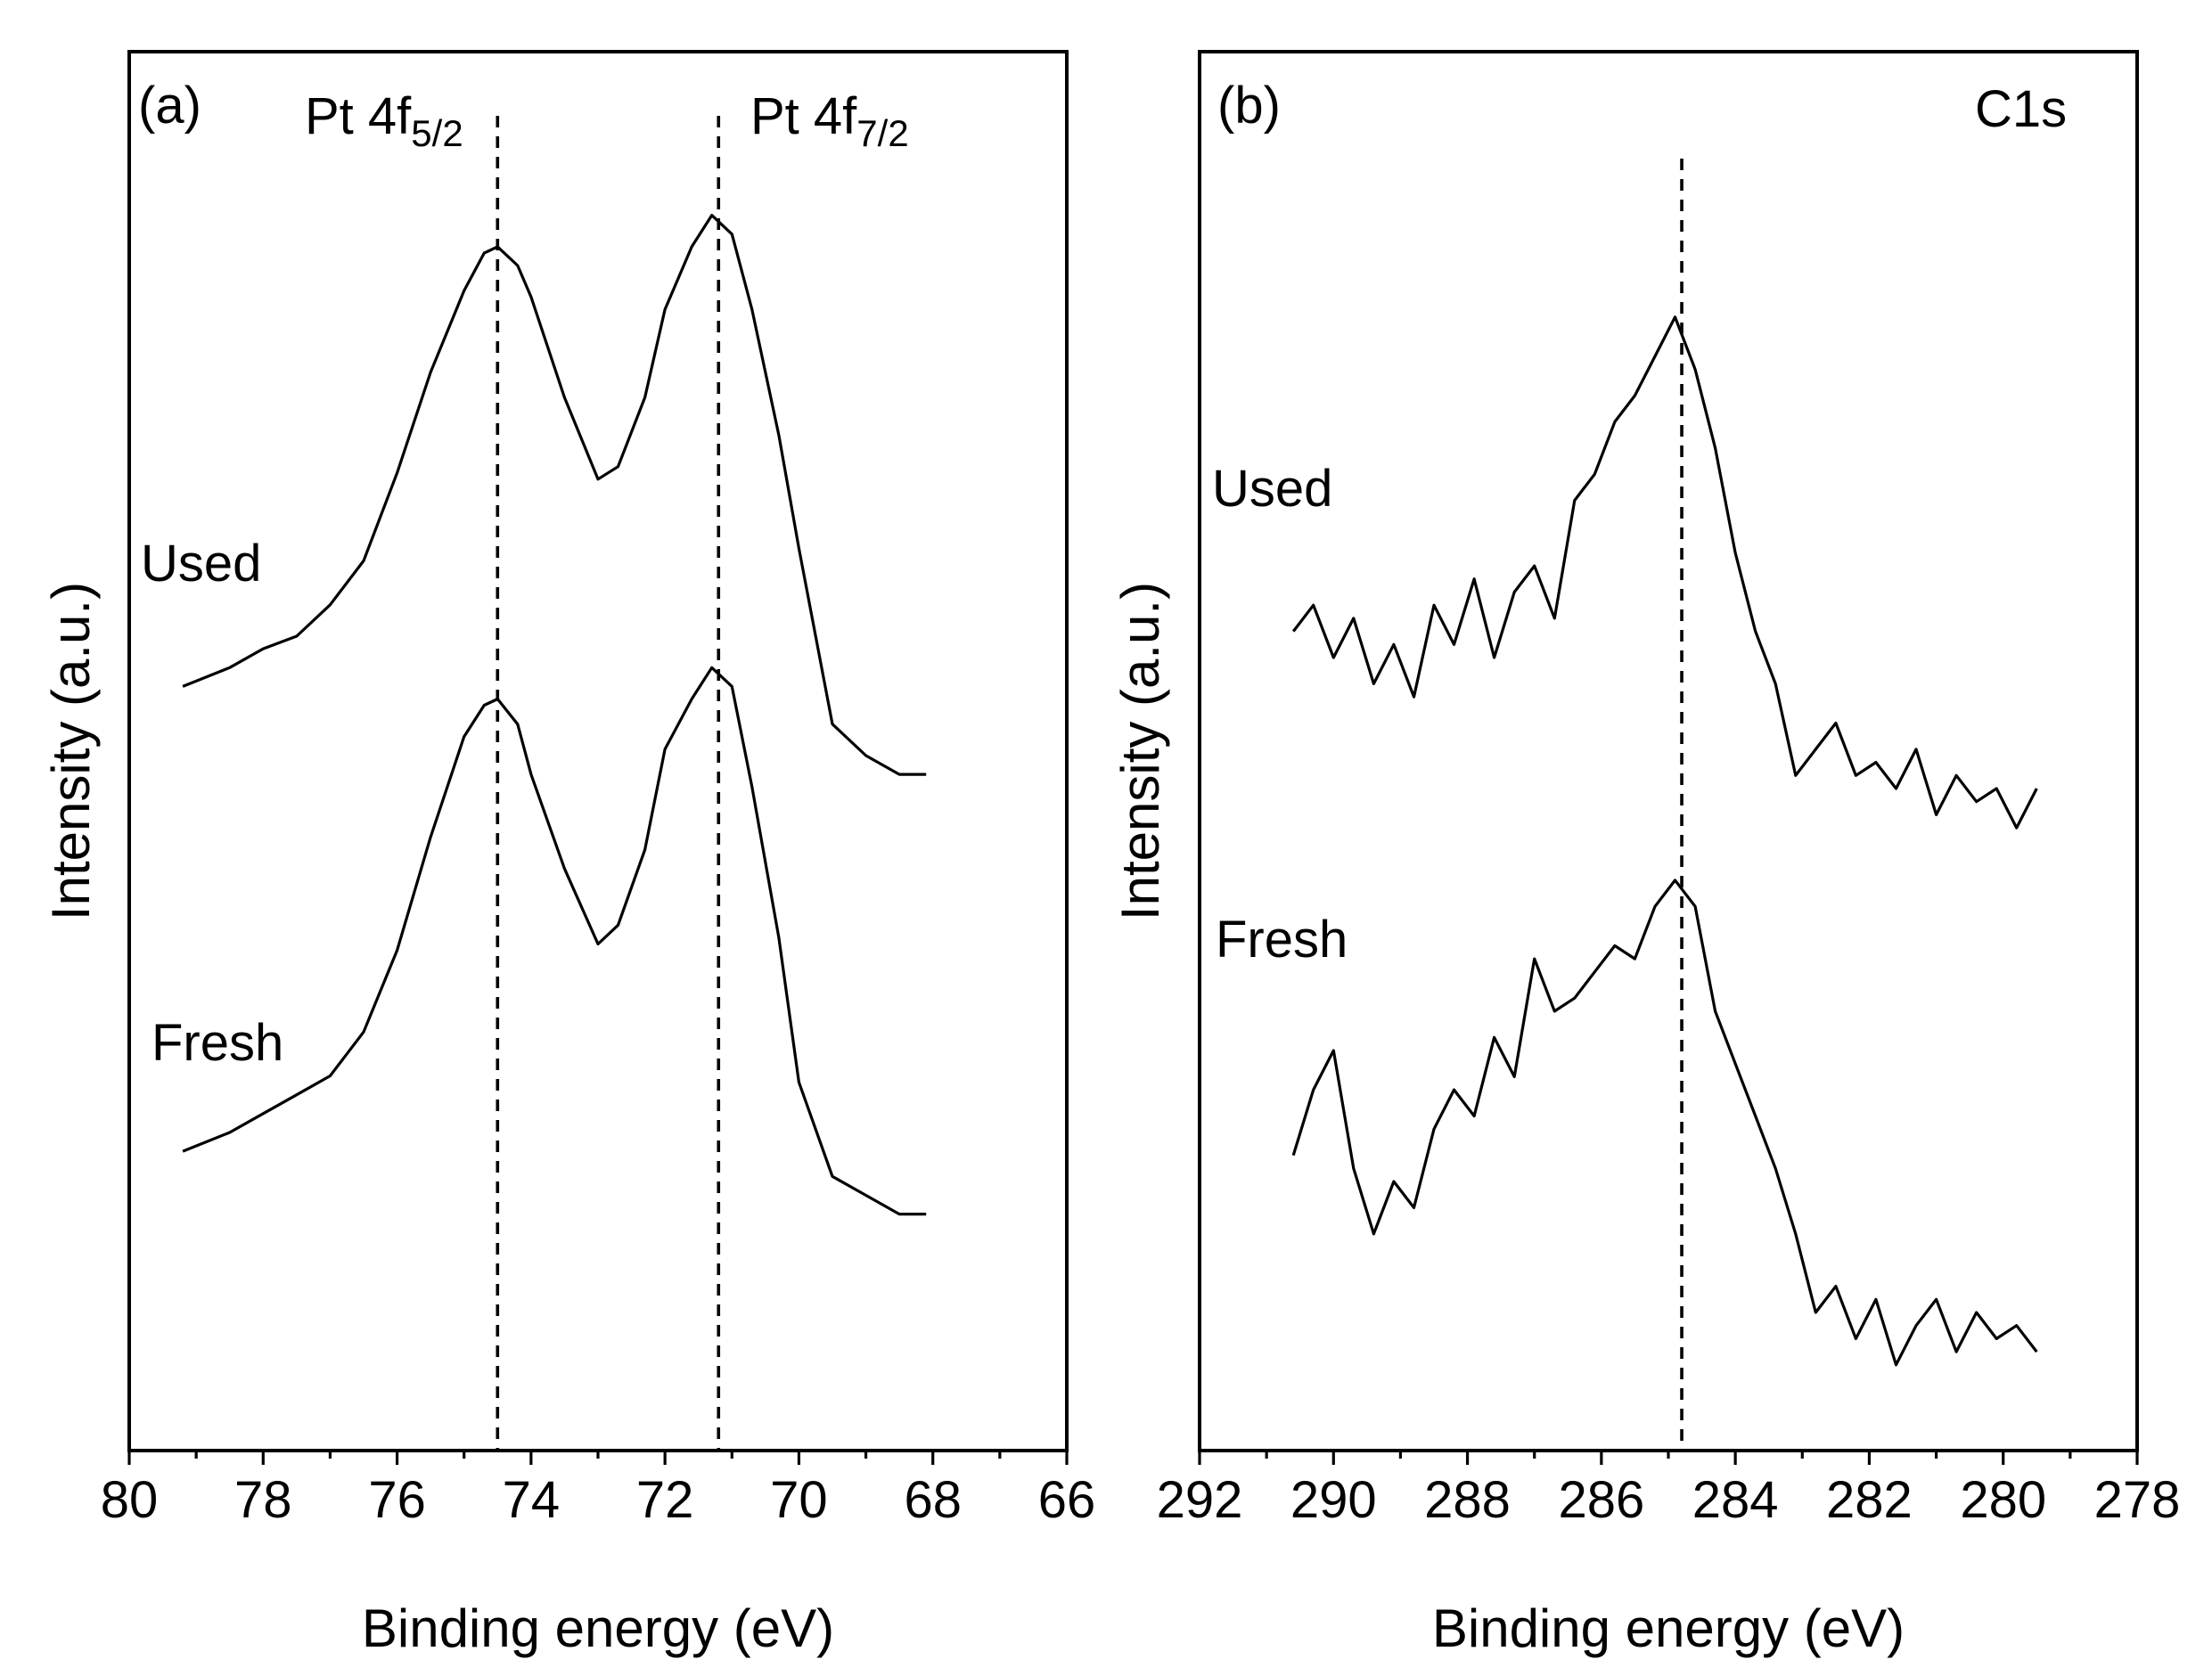 Image resolution: width=2212 pixels, height=1676 pixels. Describe the element at coordinates (1664, 1123) in the screenshot. I see `panel-b-series-fresh` at that location.